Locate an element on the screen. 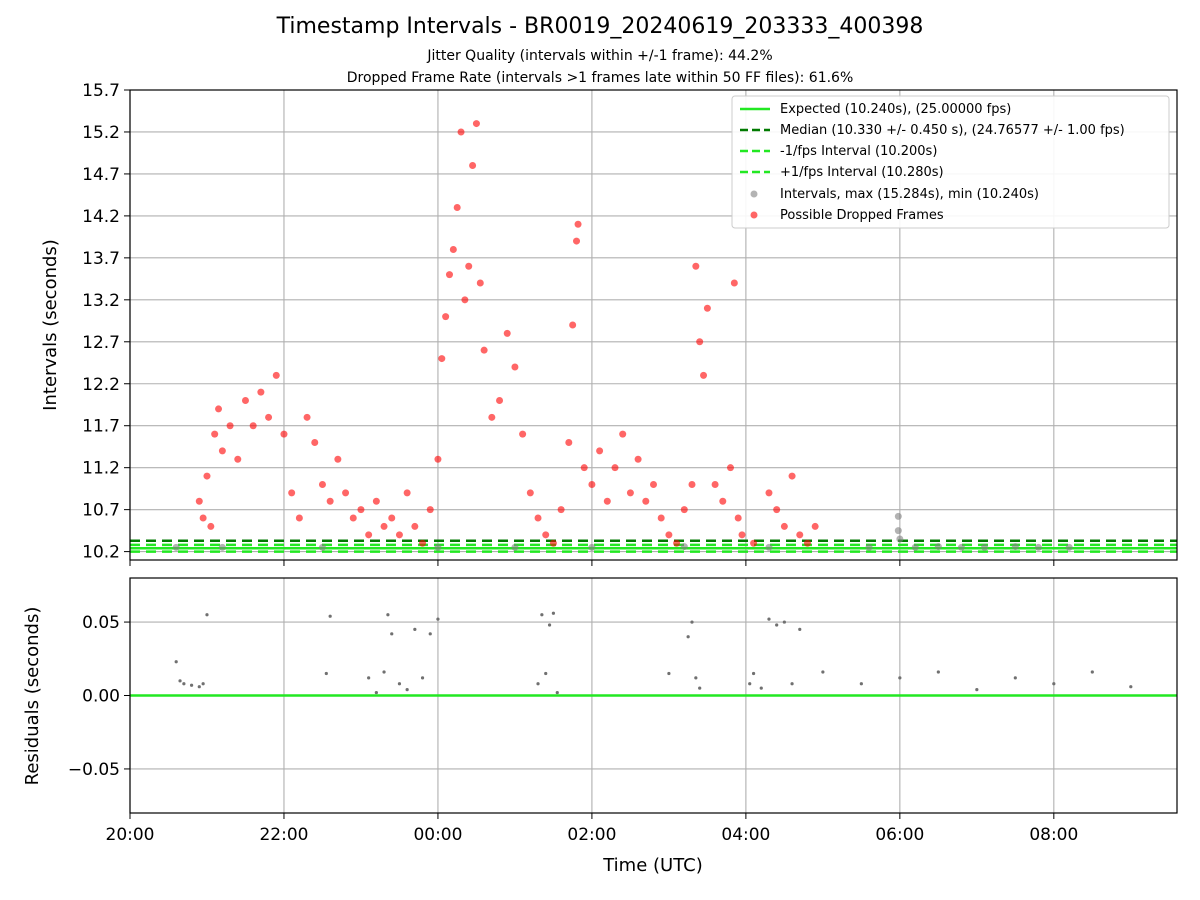 Image resolution: width=1200 pixels, height=900 pixels. y-tick-label: 13.2 is located at coordinates (101, 301).